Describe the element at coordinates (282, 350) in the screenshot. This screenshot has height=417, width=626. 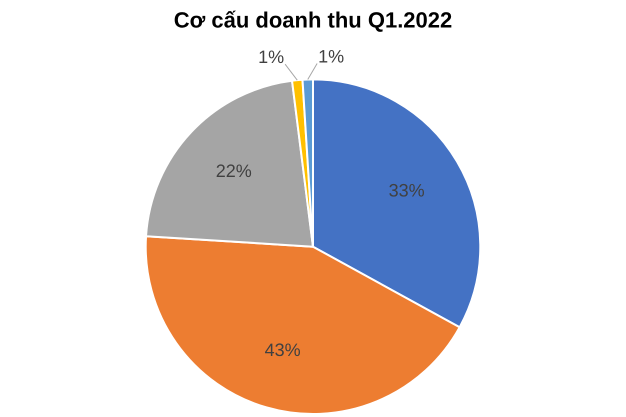
I see `data-label: 43%` at that location.